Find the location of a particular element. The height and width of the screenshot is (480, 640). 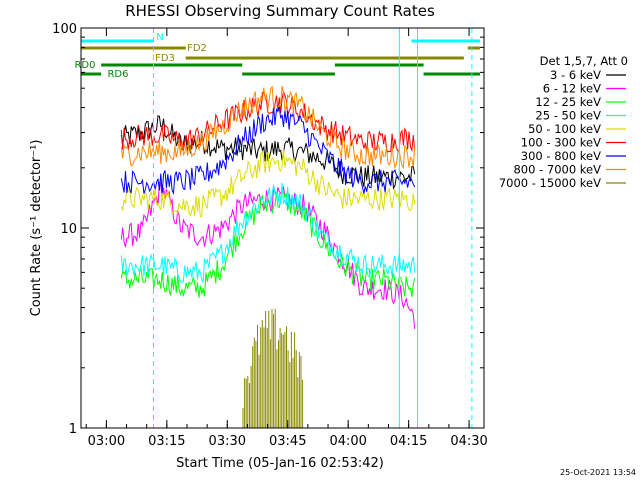

y-axis-label: Count Rate (s⁻¹ detector⁻¹) is located at coordinates (36, 228).